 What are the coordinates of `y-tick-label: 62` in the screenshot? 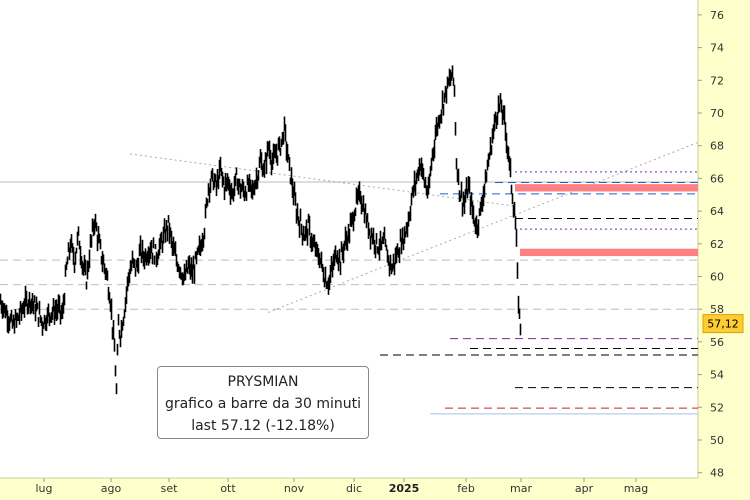 It's located at (717, 244).